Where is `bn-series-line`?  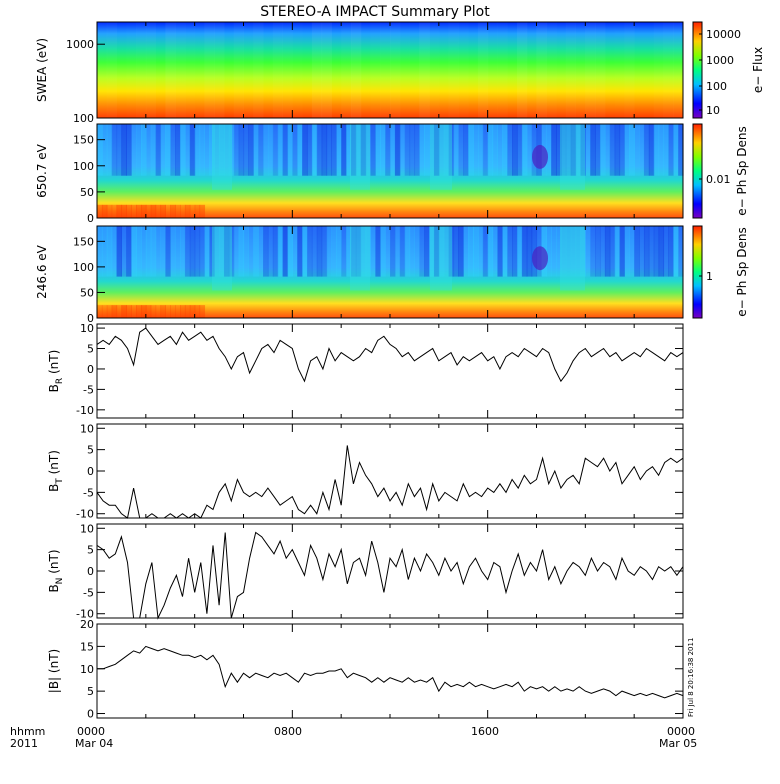
bn-series-line is located at coordinates (390, 575).